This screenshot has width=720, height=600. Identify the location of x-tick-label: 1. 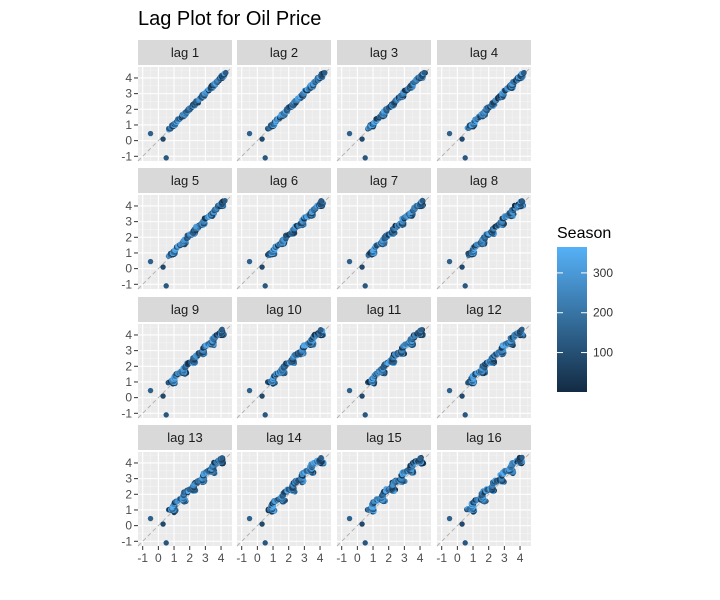
(174, 558).